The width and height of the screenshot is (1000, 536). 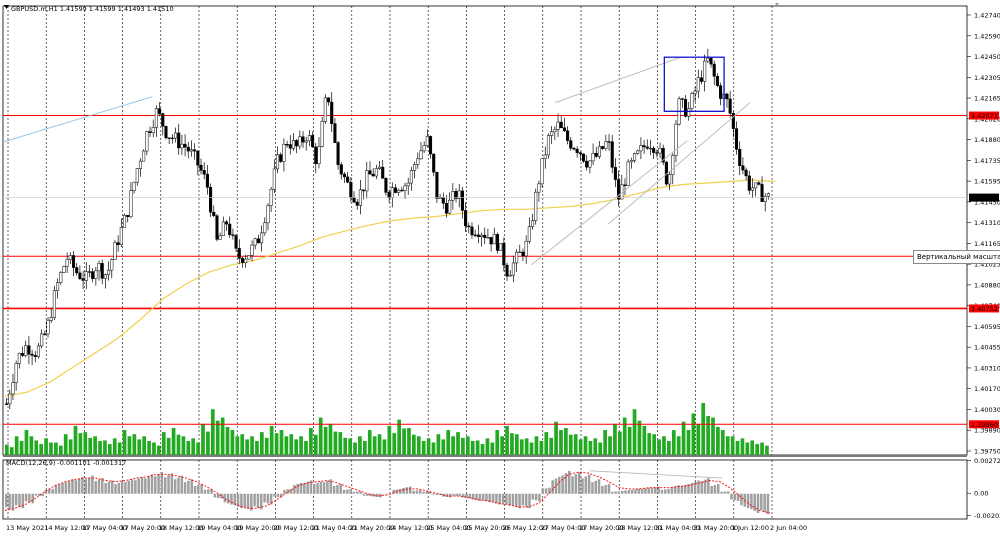 What do you see at coordinates (987, 368) in the screenshot?
I see `price-axis-label: 1.40310` at bounding box center [987, 368].